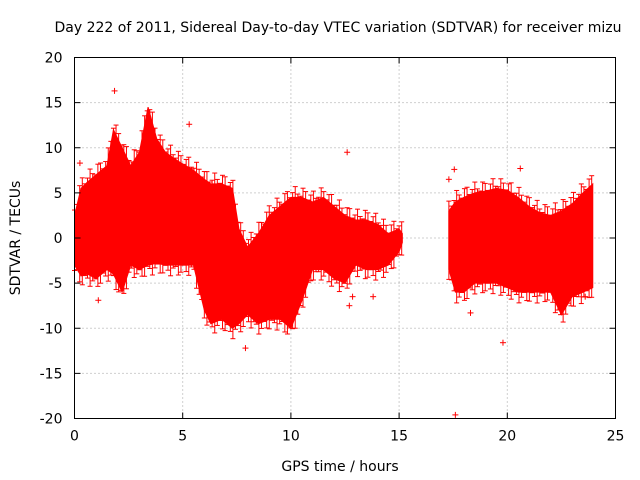  Describe the element at coordinates (74, 437) in the screenshot. I see `x-tick-label: 0` at that location.